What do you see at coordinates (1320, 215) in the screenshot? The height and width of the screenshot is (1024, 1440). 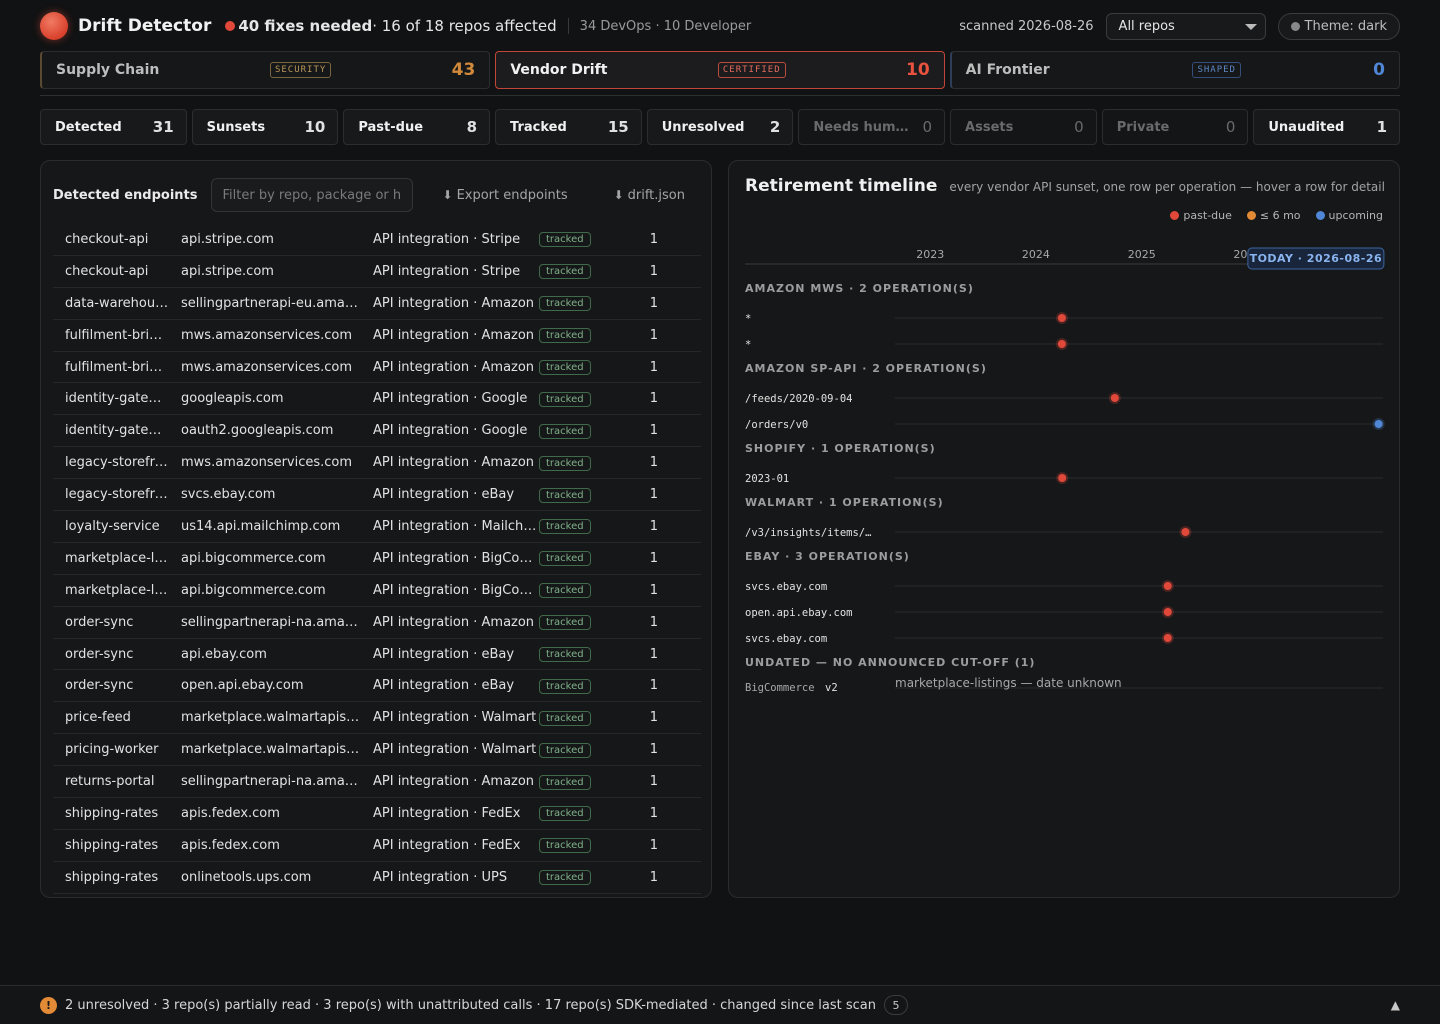 I see `legend-dot-icon` at bounding box center [1320, 215].